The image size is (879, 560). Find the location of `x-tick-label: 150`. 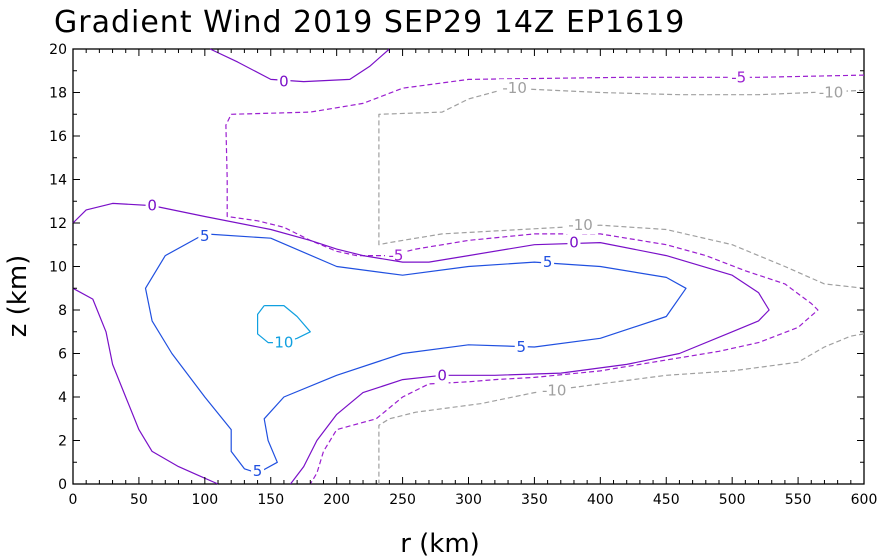

x-tick-label: 150 is located at coordinates (270, 500).